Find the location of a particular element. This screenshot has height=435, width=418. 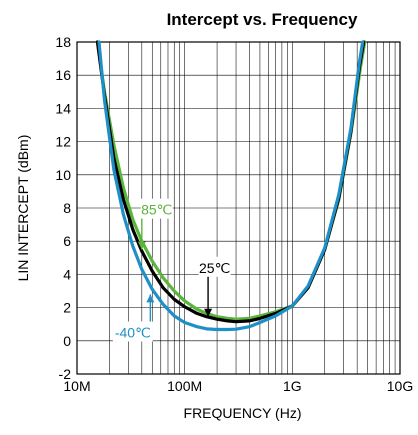

annotation-label: 85℃ is located at coordinates (156, 210).